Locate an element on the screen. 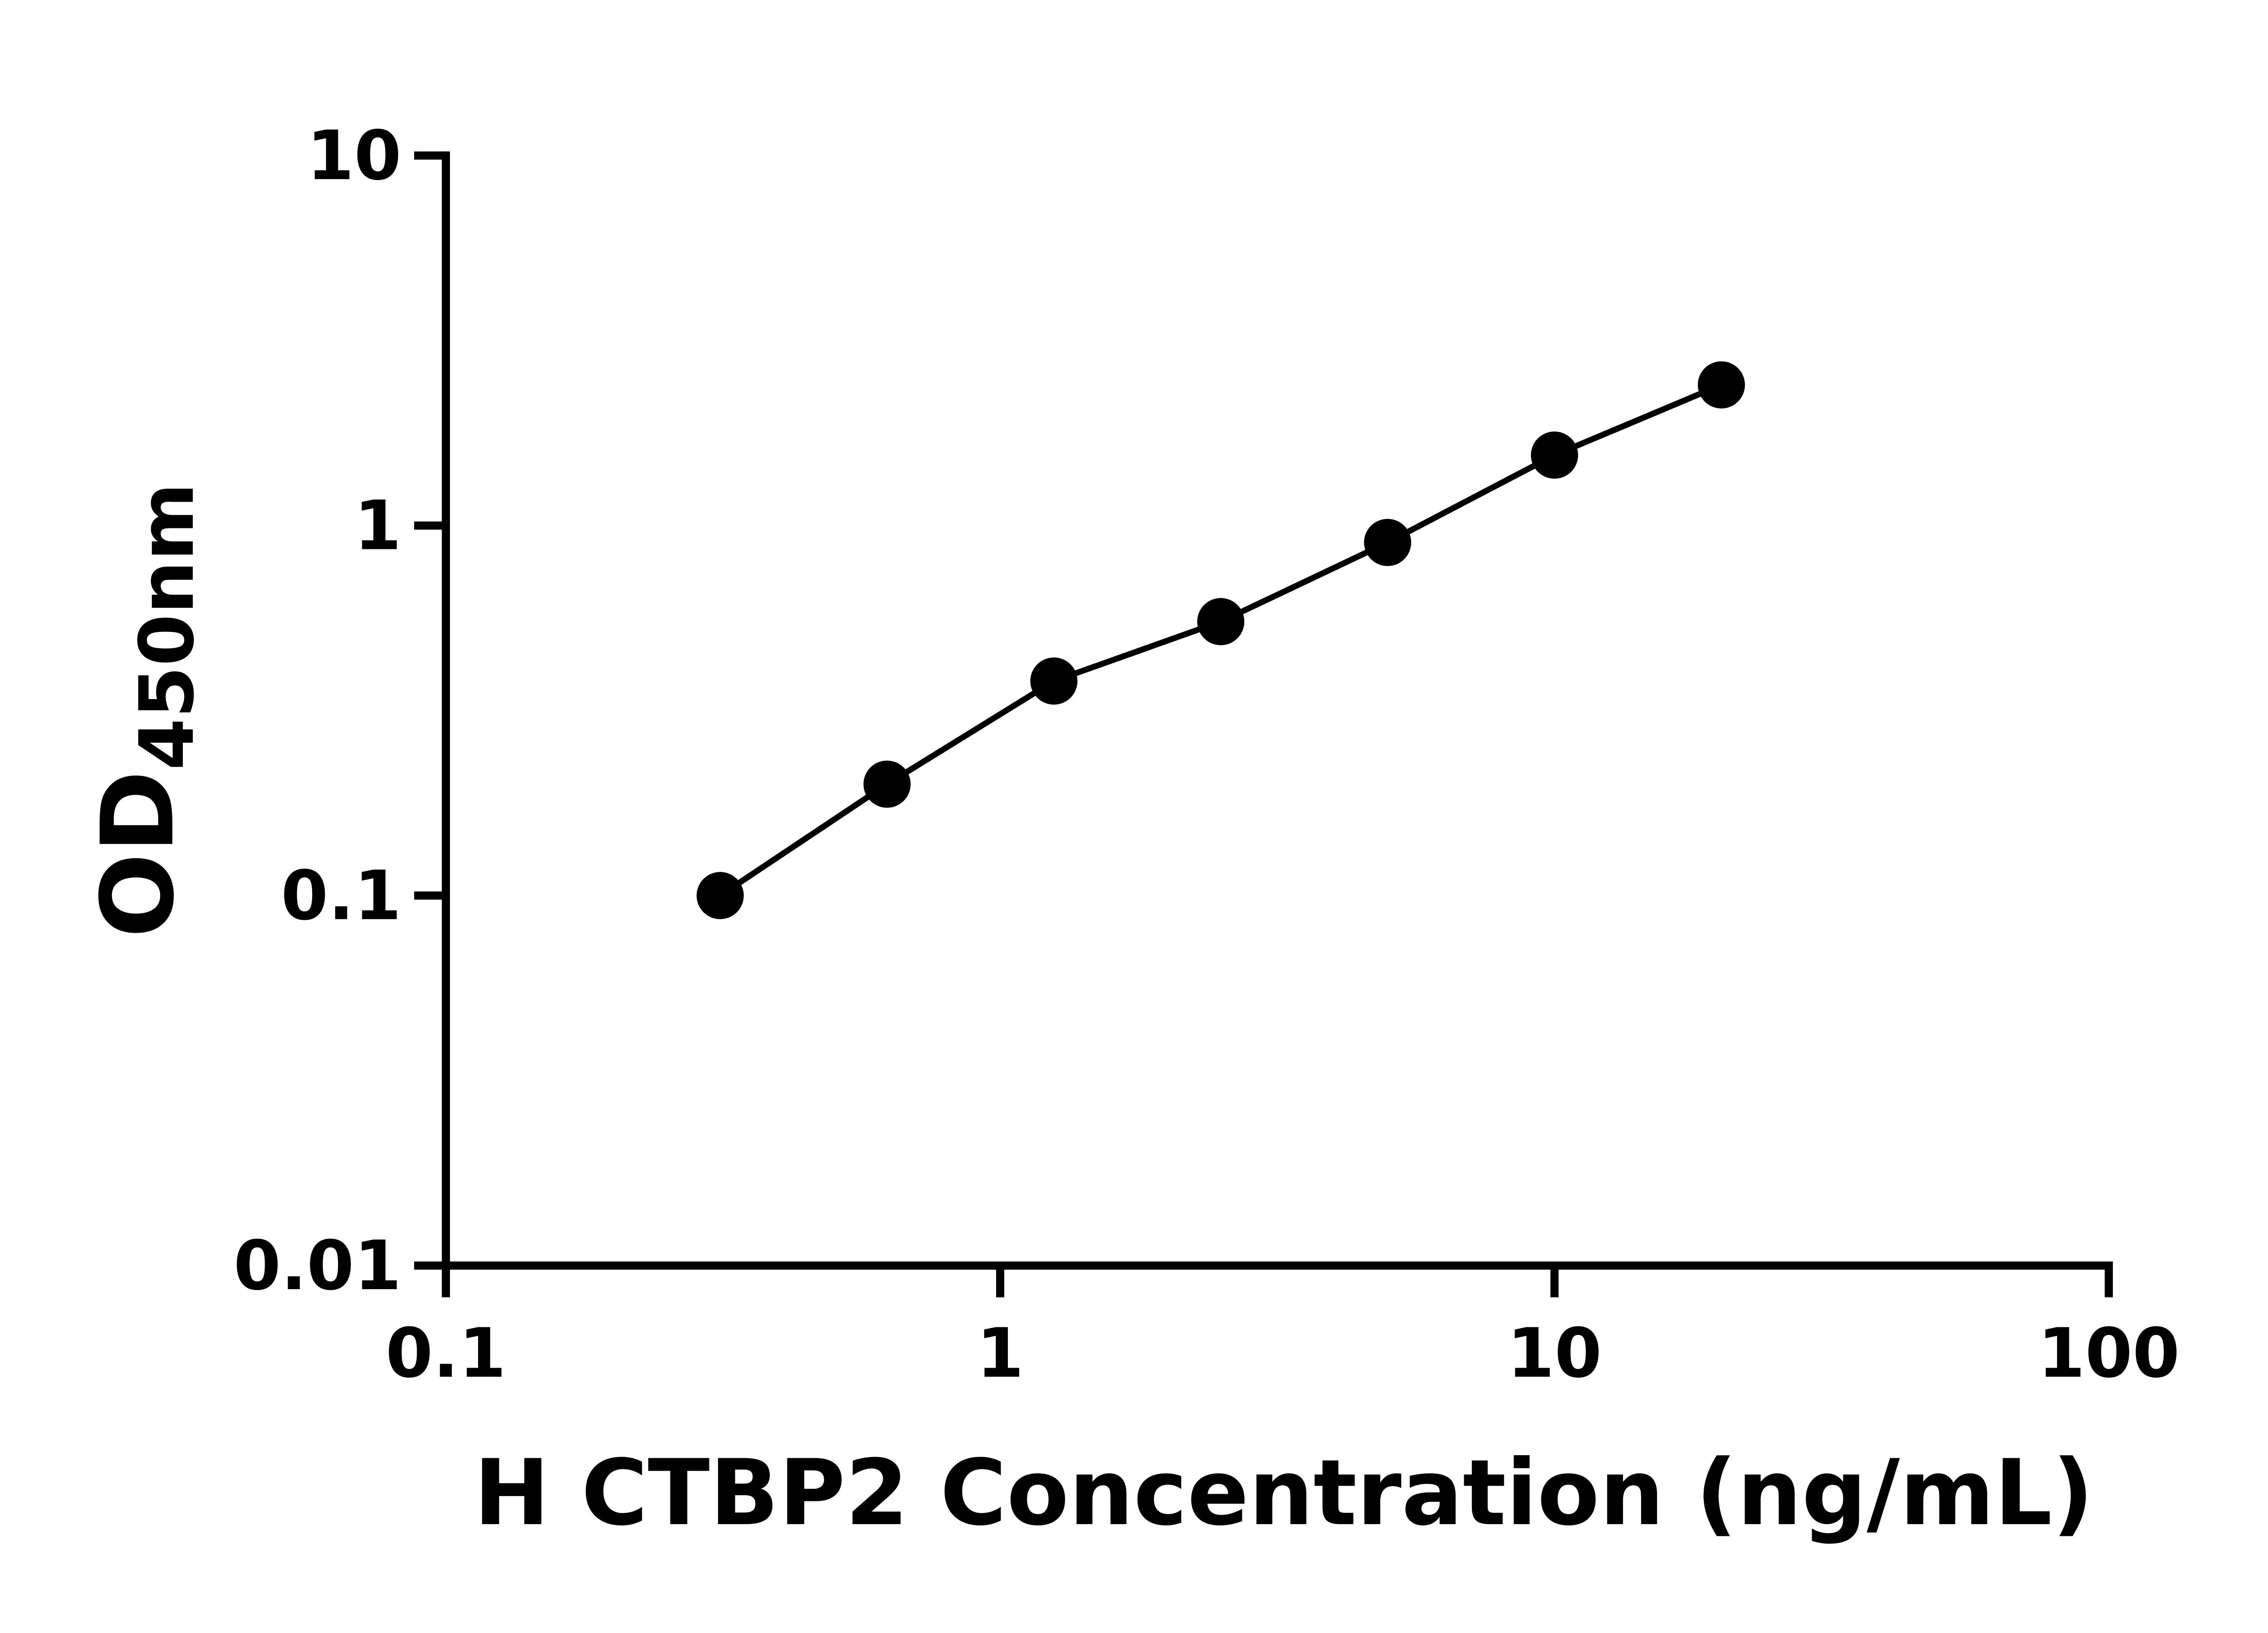  y-axis-title: OD450nm is located at coordinates (145, 710).